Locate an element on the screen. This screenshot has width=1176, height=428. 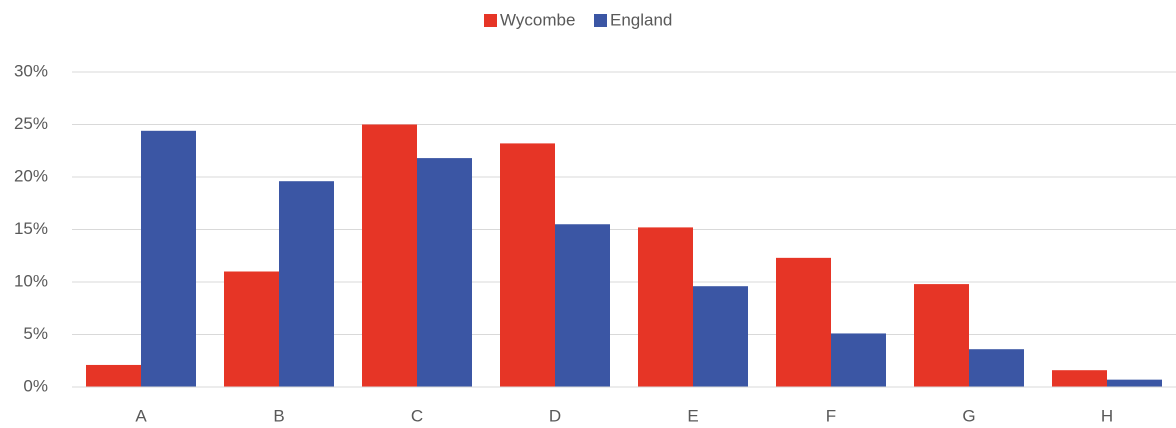
y-tick-label: 20% is located at coordinates (31, 175).